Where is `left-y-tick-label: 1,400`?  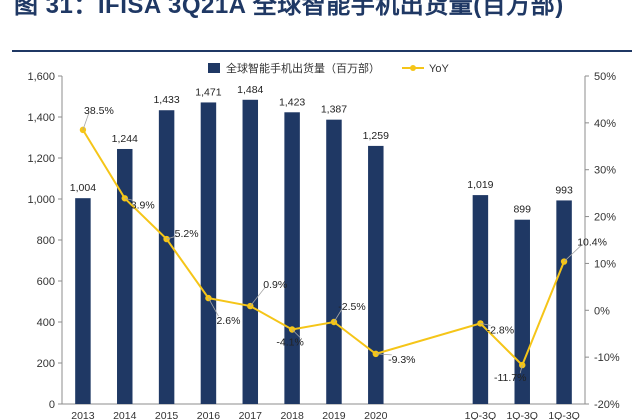
left-y-tick-label: 1,400 is located at coordinates (41, 118).